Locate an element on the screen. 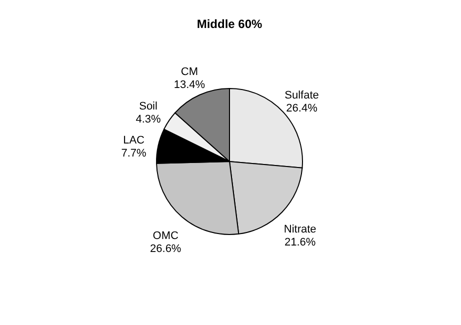 This screenshot has height=325, width=461. slice-label: Soil is located at coordinates (148, 106).